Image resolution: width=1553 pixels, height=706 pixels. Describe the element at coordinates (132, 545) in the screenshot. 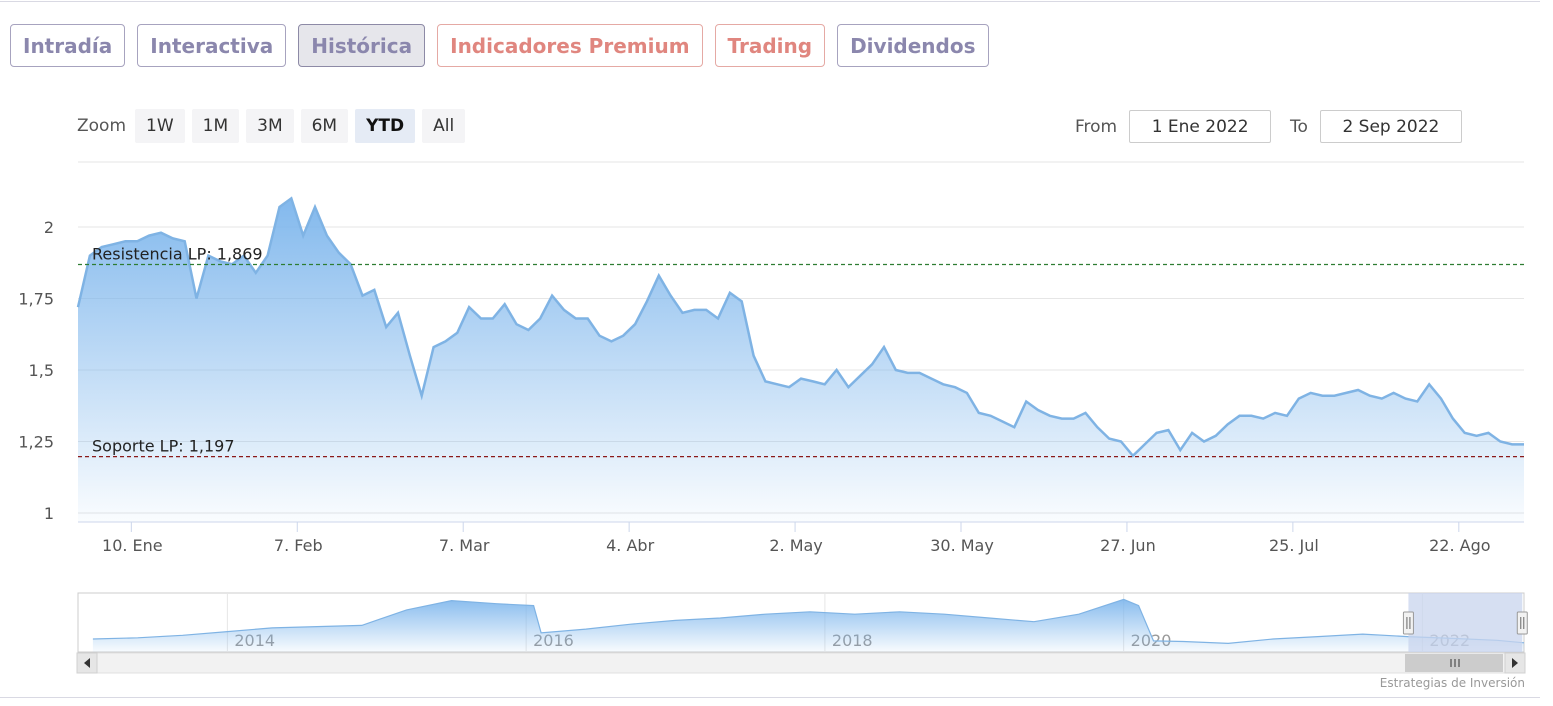

I see `x-tick-label: 10. Ene` at that location.